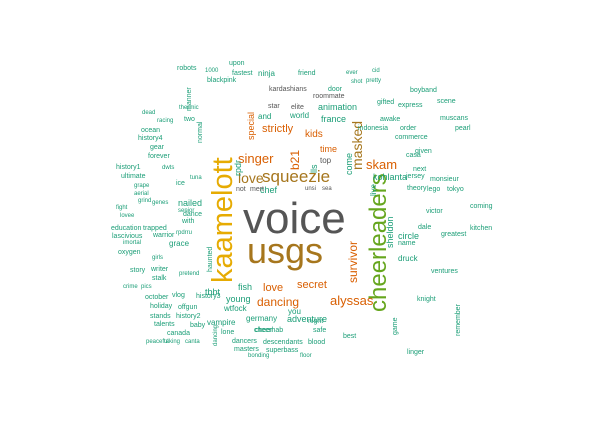 This screenshot has height=428, width=600. What do you see at coordinates (141, 194) in the screenshot?
I see `word-aerial: aerial` at bounding box center [141, 194].